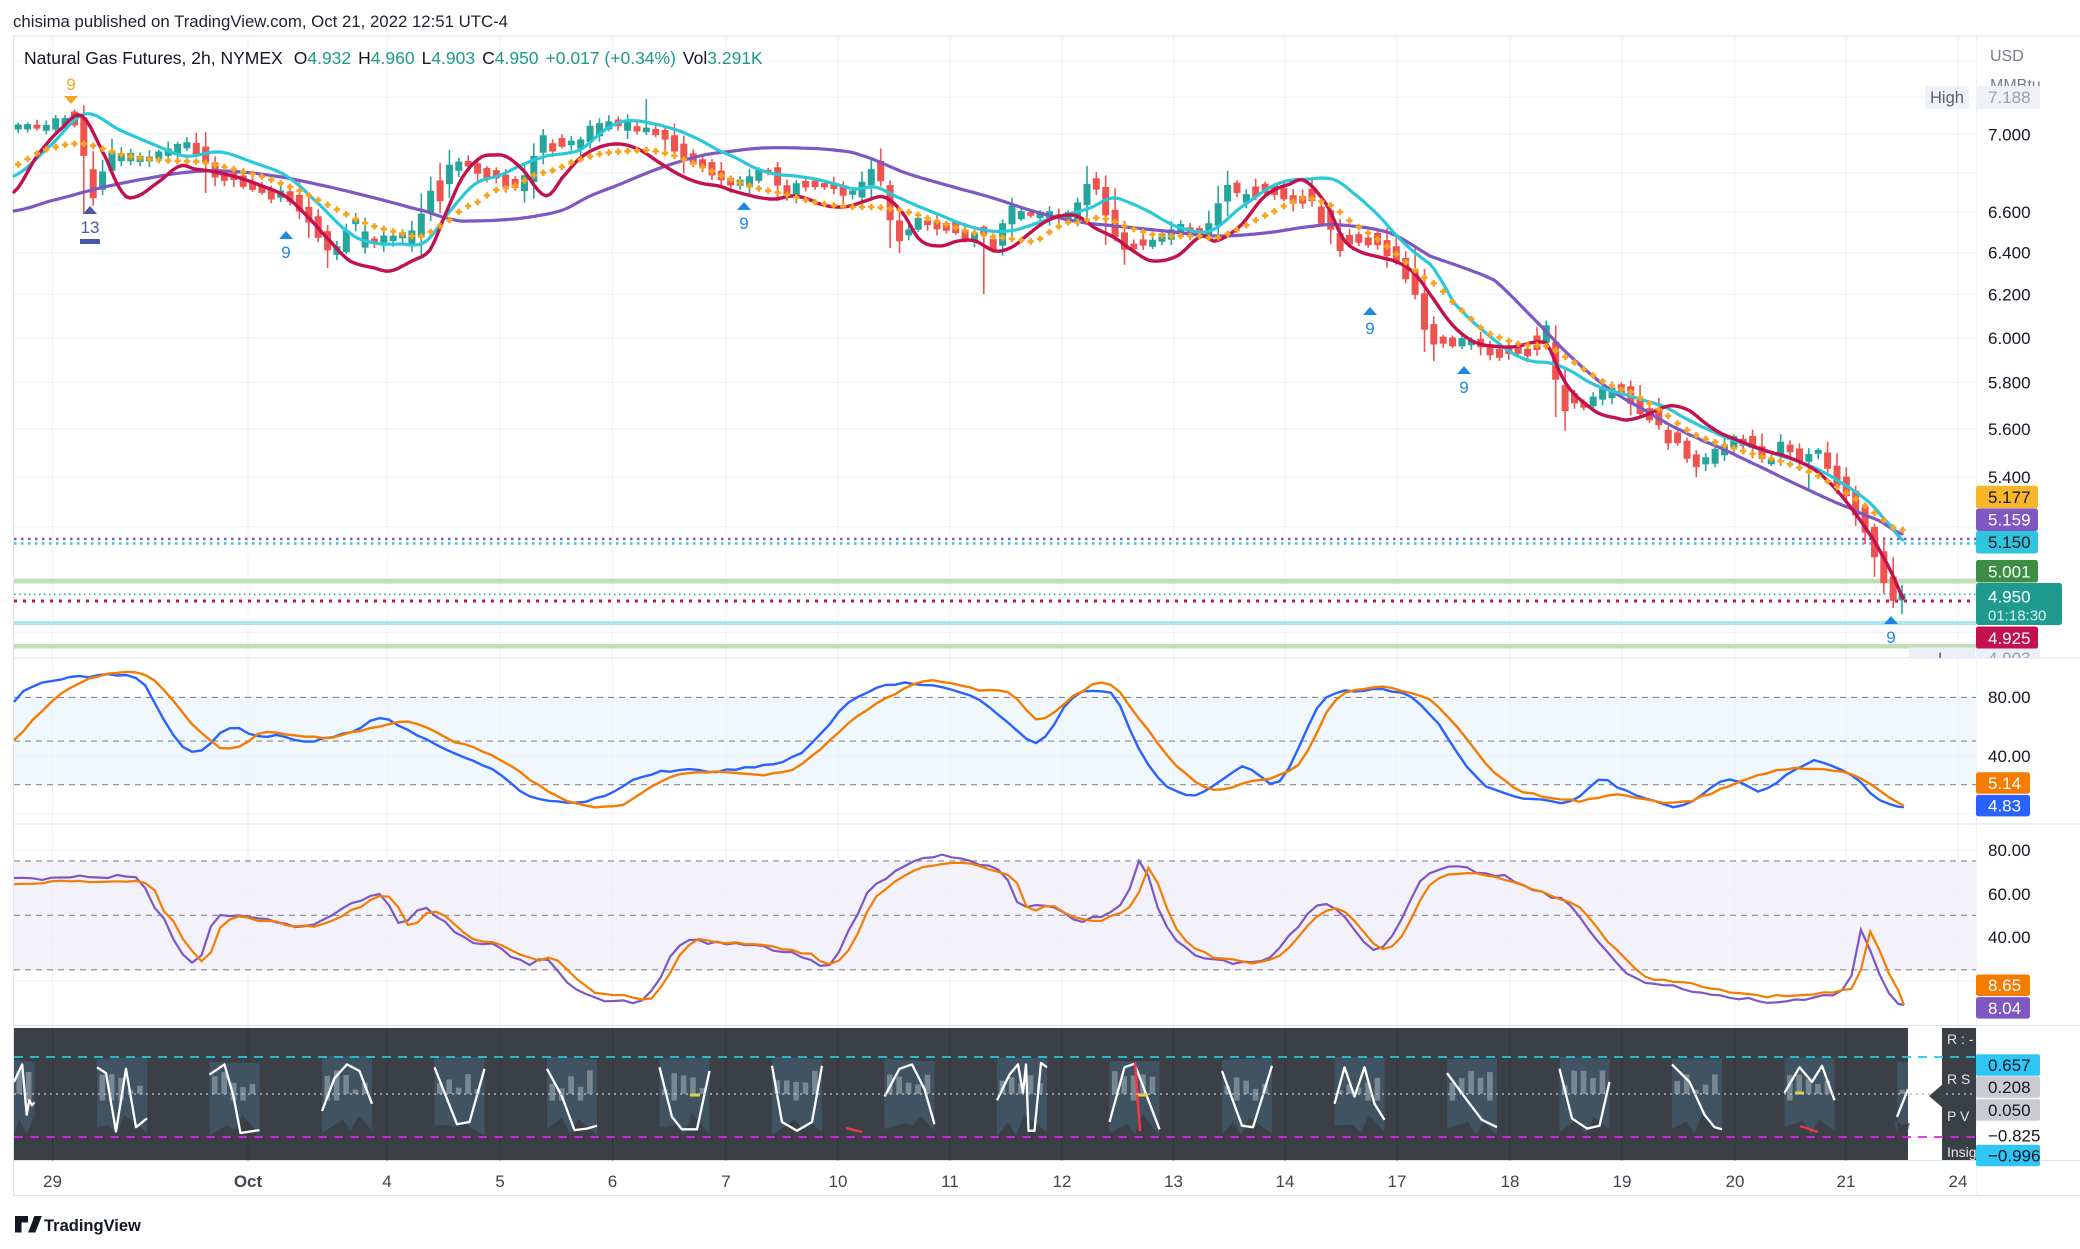 The image size is (2080, 1249). Describe the element at coordinates (2017, 616) in the screenshot. I see `svg-text: 01:18:30` at that location.